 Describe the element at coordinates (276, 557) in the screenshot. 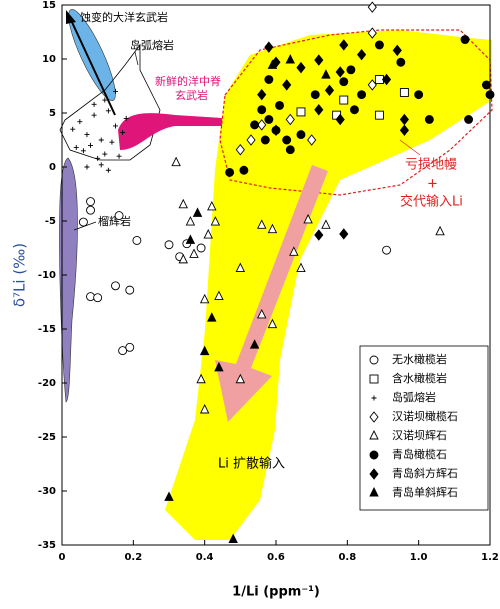

I see `x-tick-label: 0.6` at that location.